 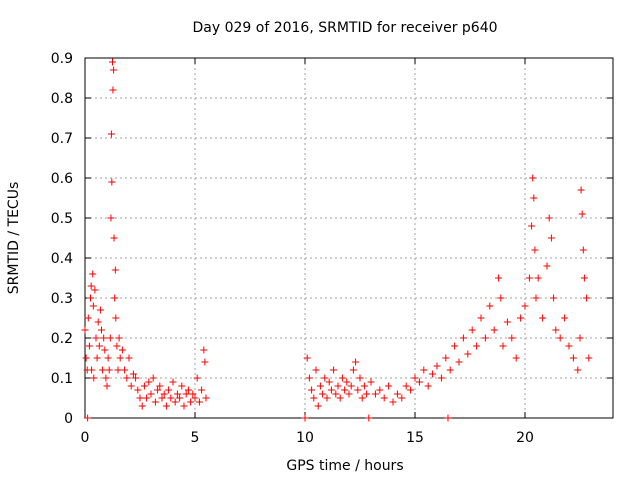 I want to click on y-tick-label: 0.9, so click(x=62, y=59).